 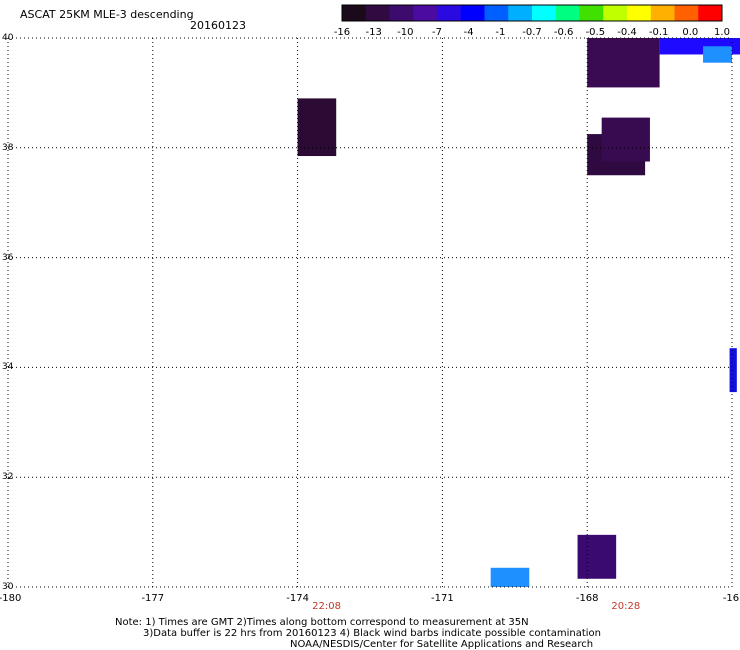 I want to click on lon-label: -174, so click(x=297, y=598).